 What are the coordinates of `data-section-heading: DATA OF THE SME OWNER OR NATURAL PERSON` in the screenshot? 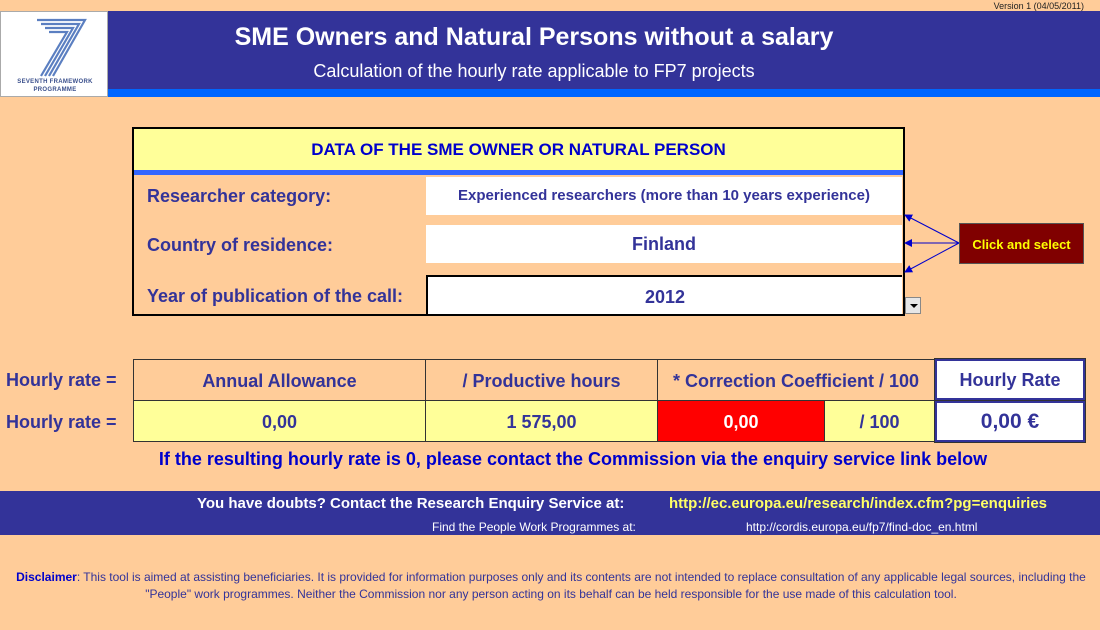 It's located at (518, 149).